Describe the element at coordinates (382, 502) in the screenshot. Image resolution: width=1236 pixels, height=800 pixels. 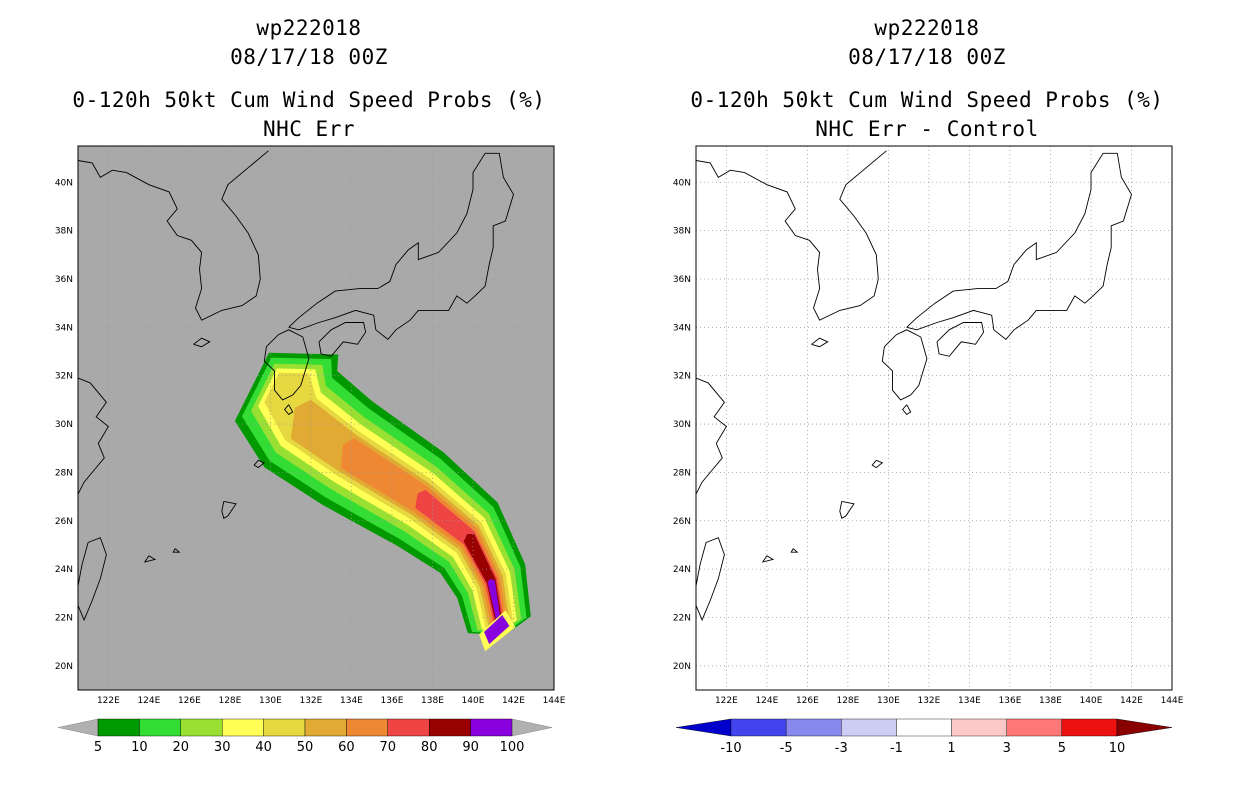
I see `probability-contours` at that location.